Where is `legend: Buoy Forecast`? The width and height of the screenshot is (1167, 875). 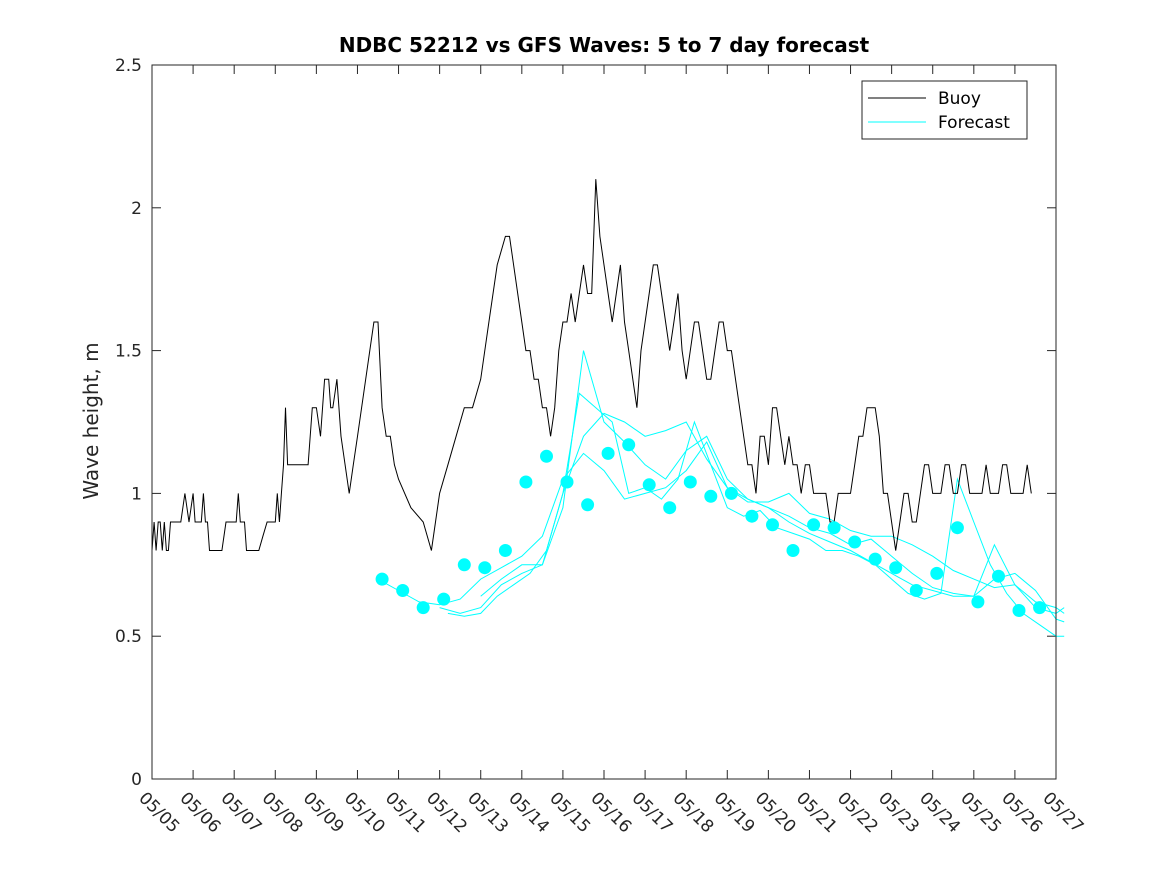 legend: Buoy Forecast is located at coordinates (944, 110).